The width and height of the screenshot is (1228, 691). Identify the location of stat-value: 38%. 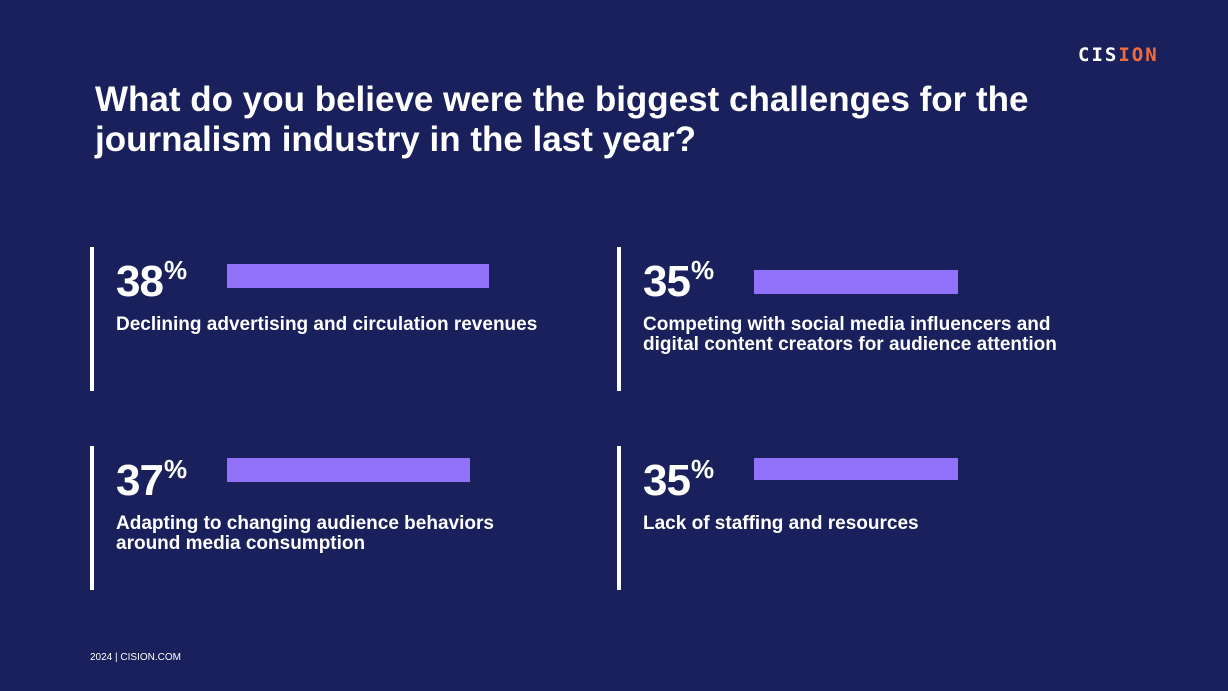
(151, 280).